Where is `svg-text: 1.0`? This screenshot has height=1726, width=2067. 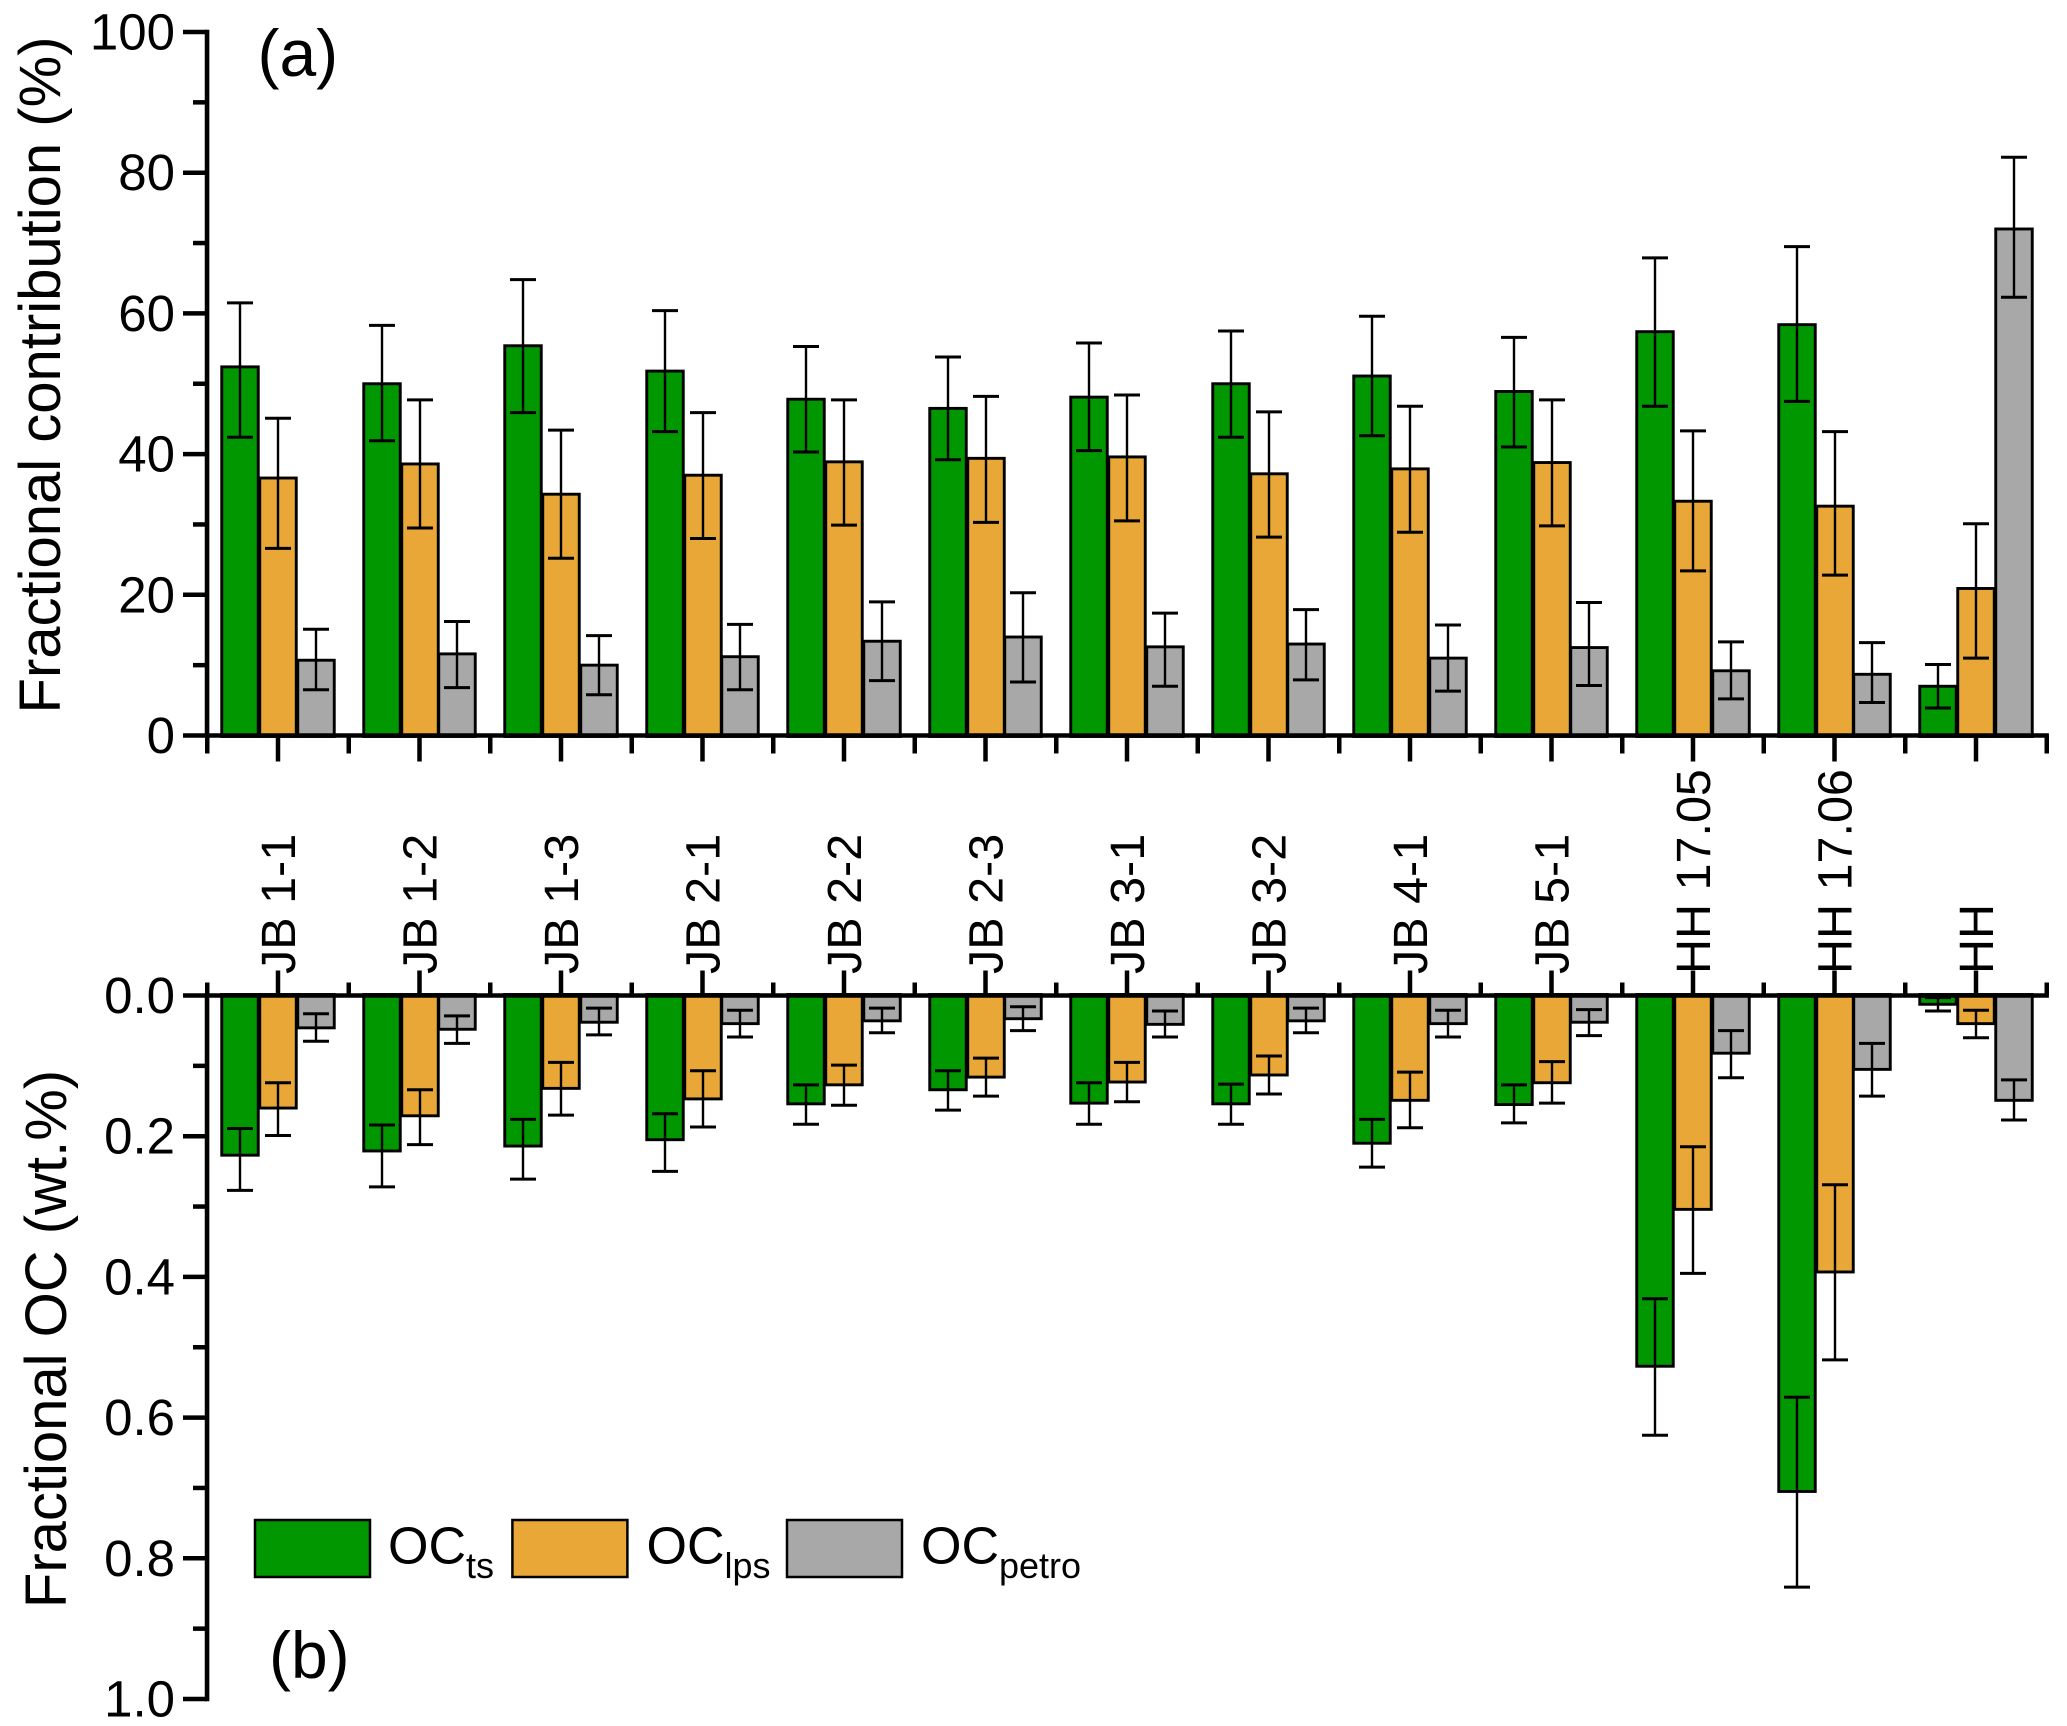
svg-text: 1.0 is located at coordinates (139, 1698).